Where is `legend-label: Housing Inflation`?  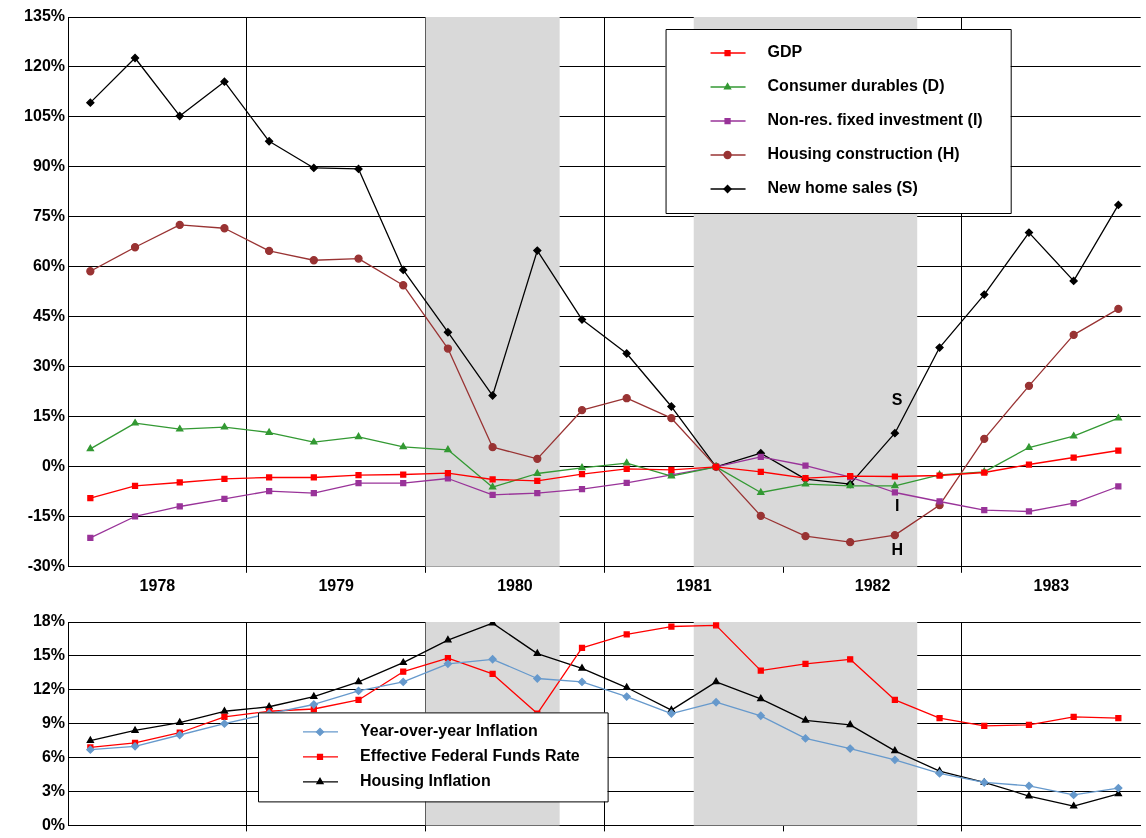 legend-label: Housing Inflation is located at coordinates (425, 781).